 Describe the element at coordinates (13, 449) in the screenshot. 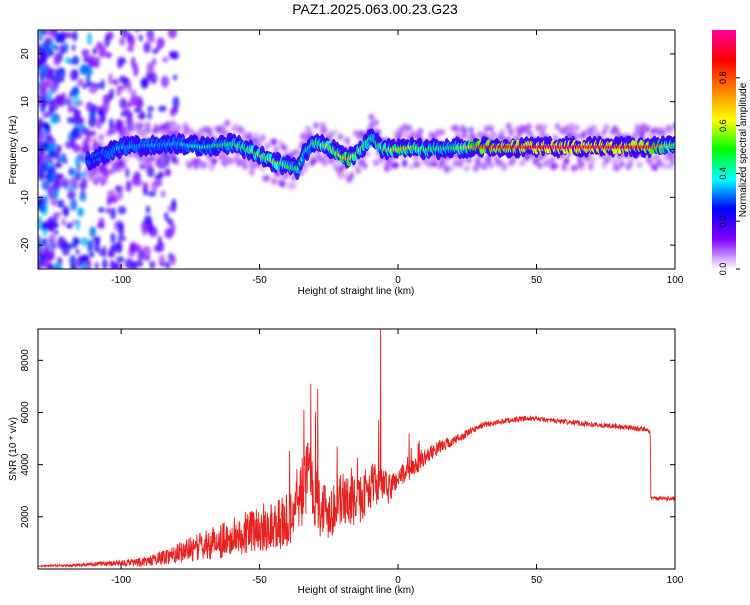

I see `snr-y-axis-label: SNR (10 * v/v)` at that location.